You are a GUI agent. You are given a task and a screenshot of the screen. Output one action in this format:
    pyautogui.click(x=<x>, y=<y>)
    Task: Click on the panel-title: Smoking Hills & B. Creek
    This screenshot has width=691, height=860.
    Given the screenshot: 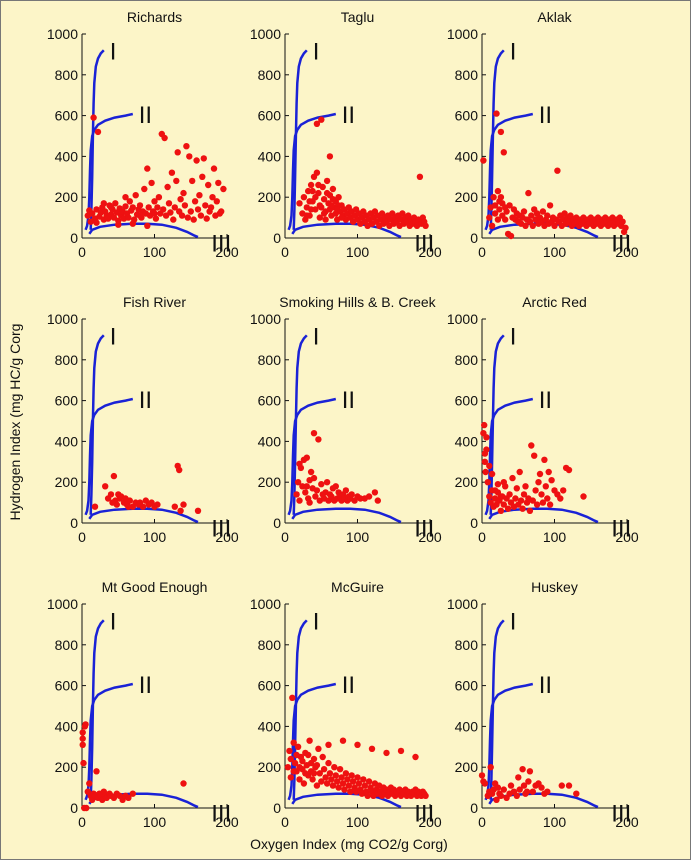 What is the action you would take?
    pyautogui.click(x=357, y=302)
    